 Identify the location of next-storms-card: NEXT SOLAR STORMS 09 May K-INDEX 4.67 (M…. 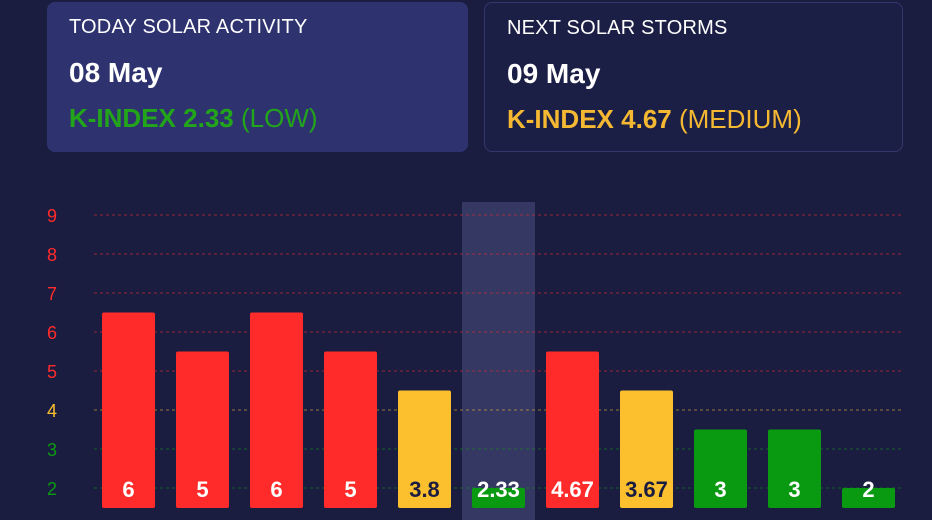
(693, 77).